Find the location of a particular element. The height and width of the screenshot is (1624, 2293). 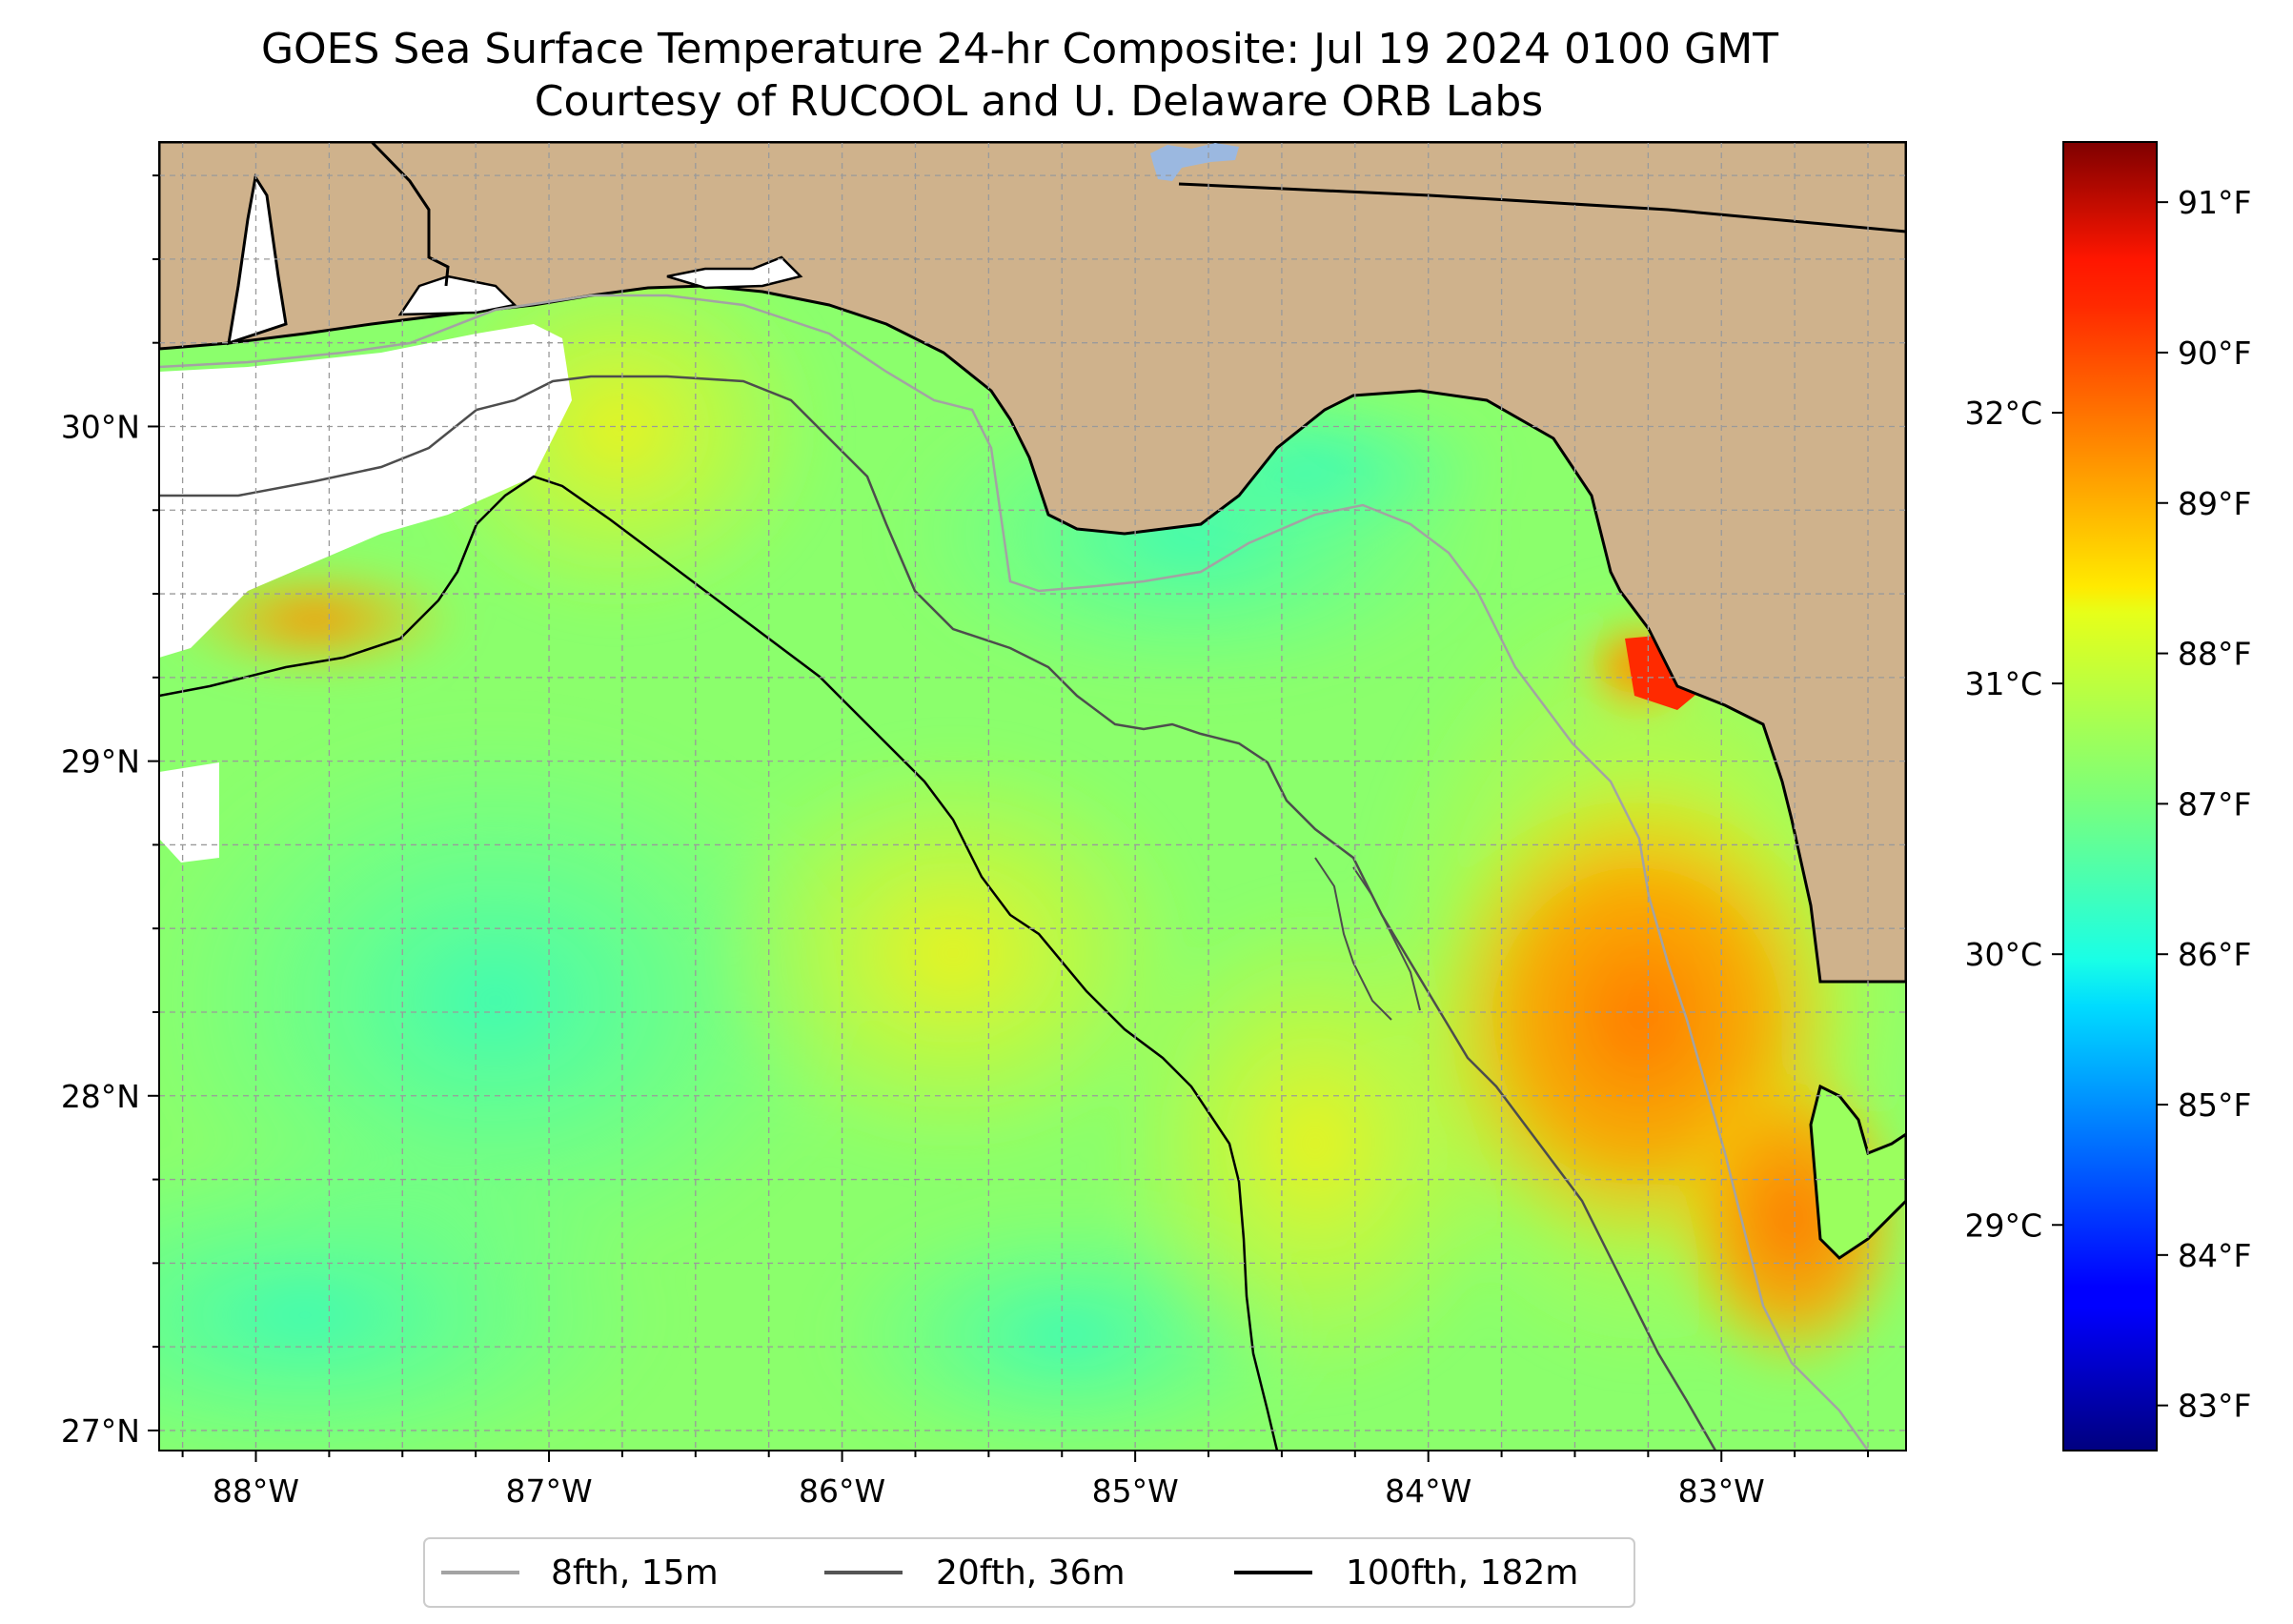

colorbar-f-label: 90°F is located at coordinates (2214, 353).